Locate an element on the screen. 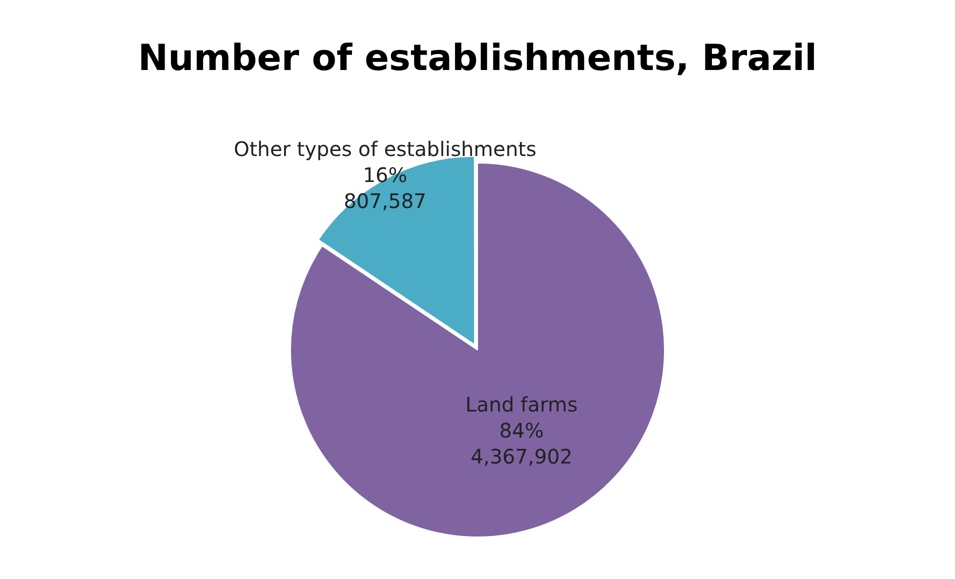 Image resolution: width=955 pixels, height=579 pixels. slice-label: Land farms is located at coordinates (521, 404).